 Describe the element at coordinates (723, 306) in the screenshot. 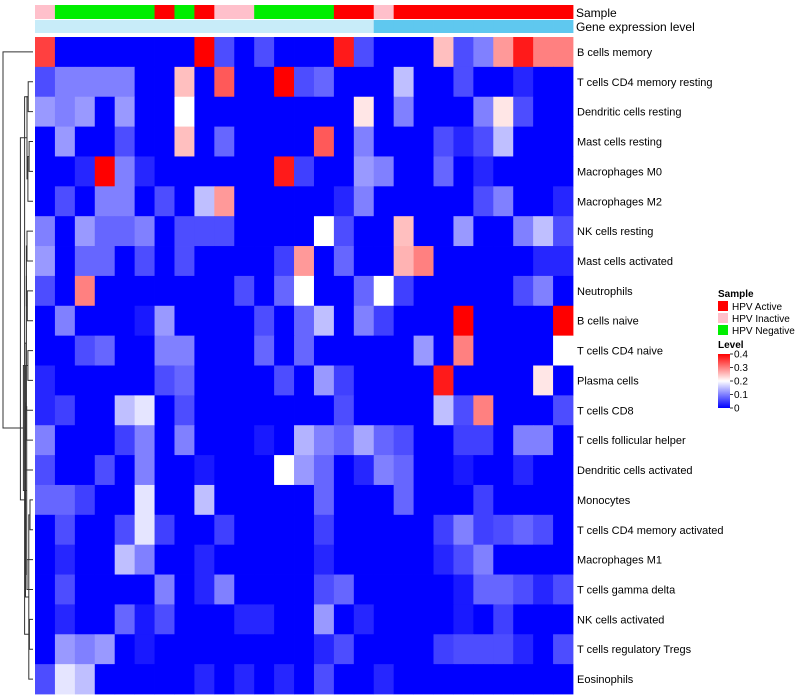

I see `legend-sample-swatch` at that location.